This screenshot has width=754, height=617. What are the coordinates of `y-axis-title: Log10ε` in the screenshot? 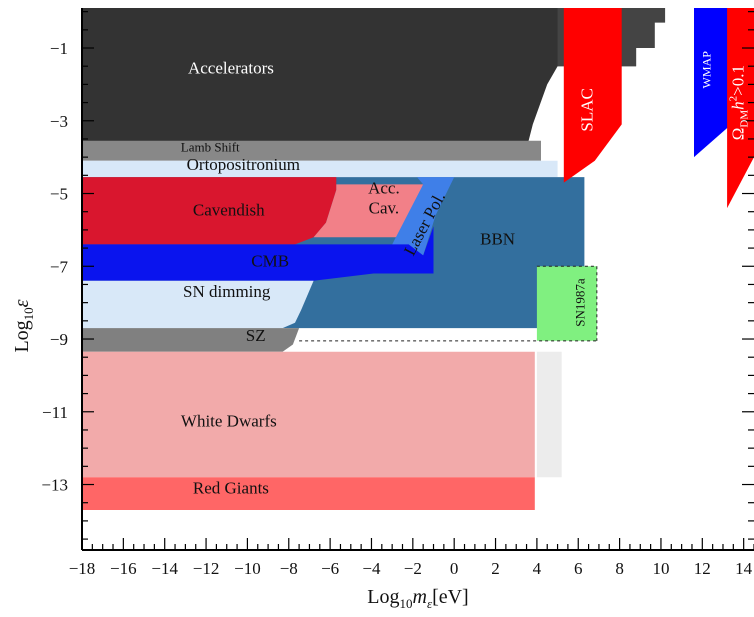 It's located at (23, 325).